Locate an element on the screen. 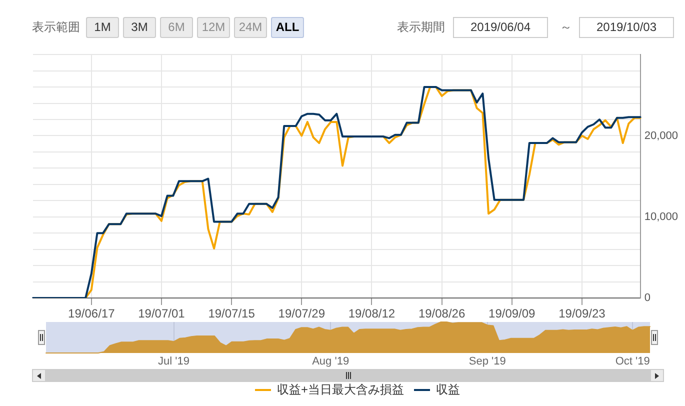  x-tick-label: 19/07/01 is located at coordinates (162, 313).